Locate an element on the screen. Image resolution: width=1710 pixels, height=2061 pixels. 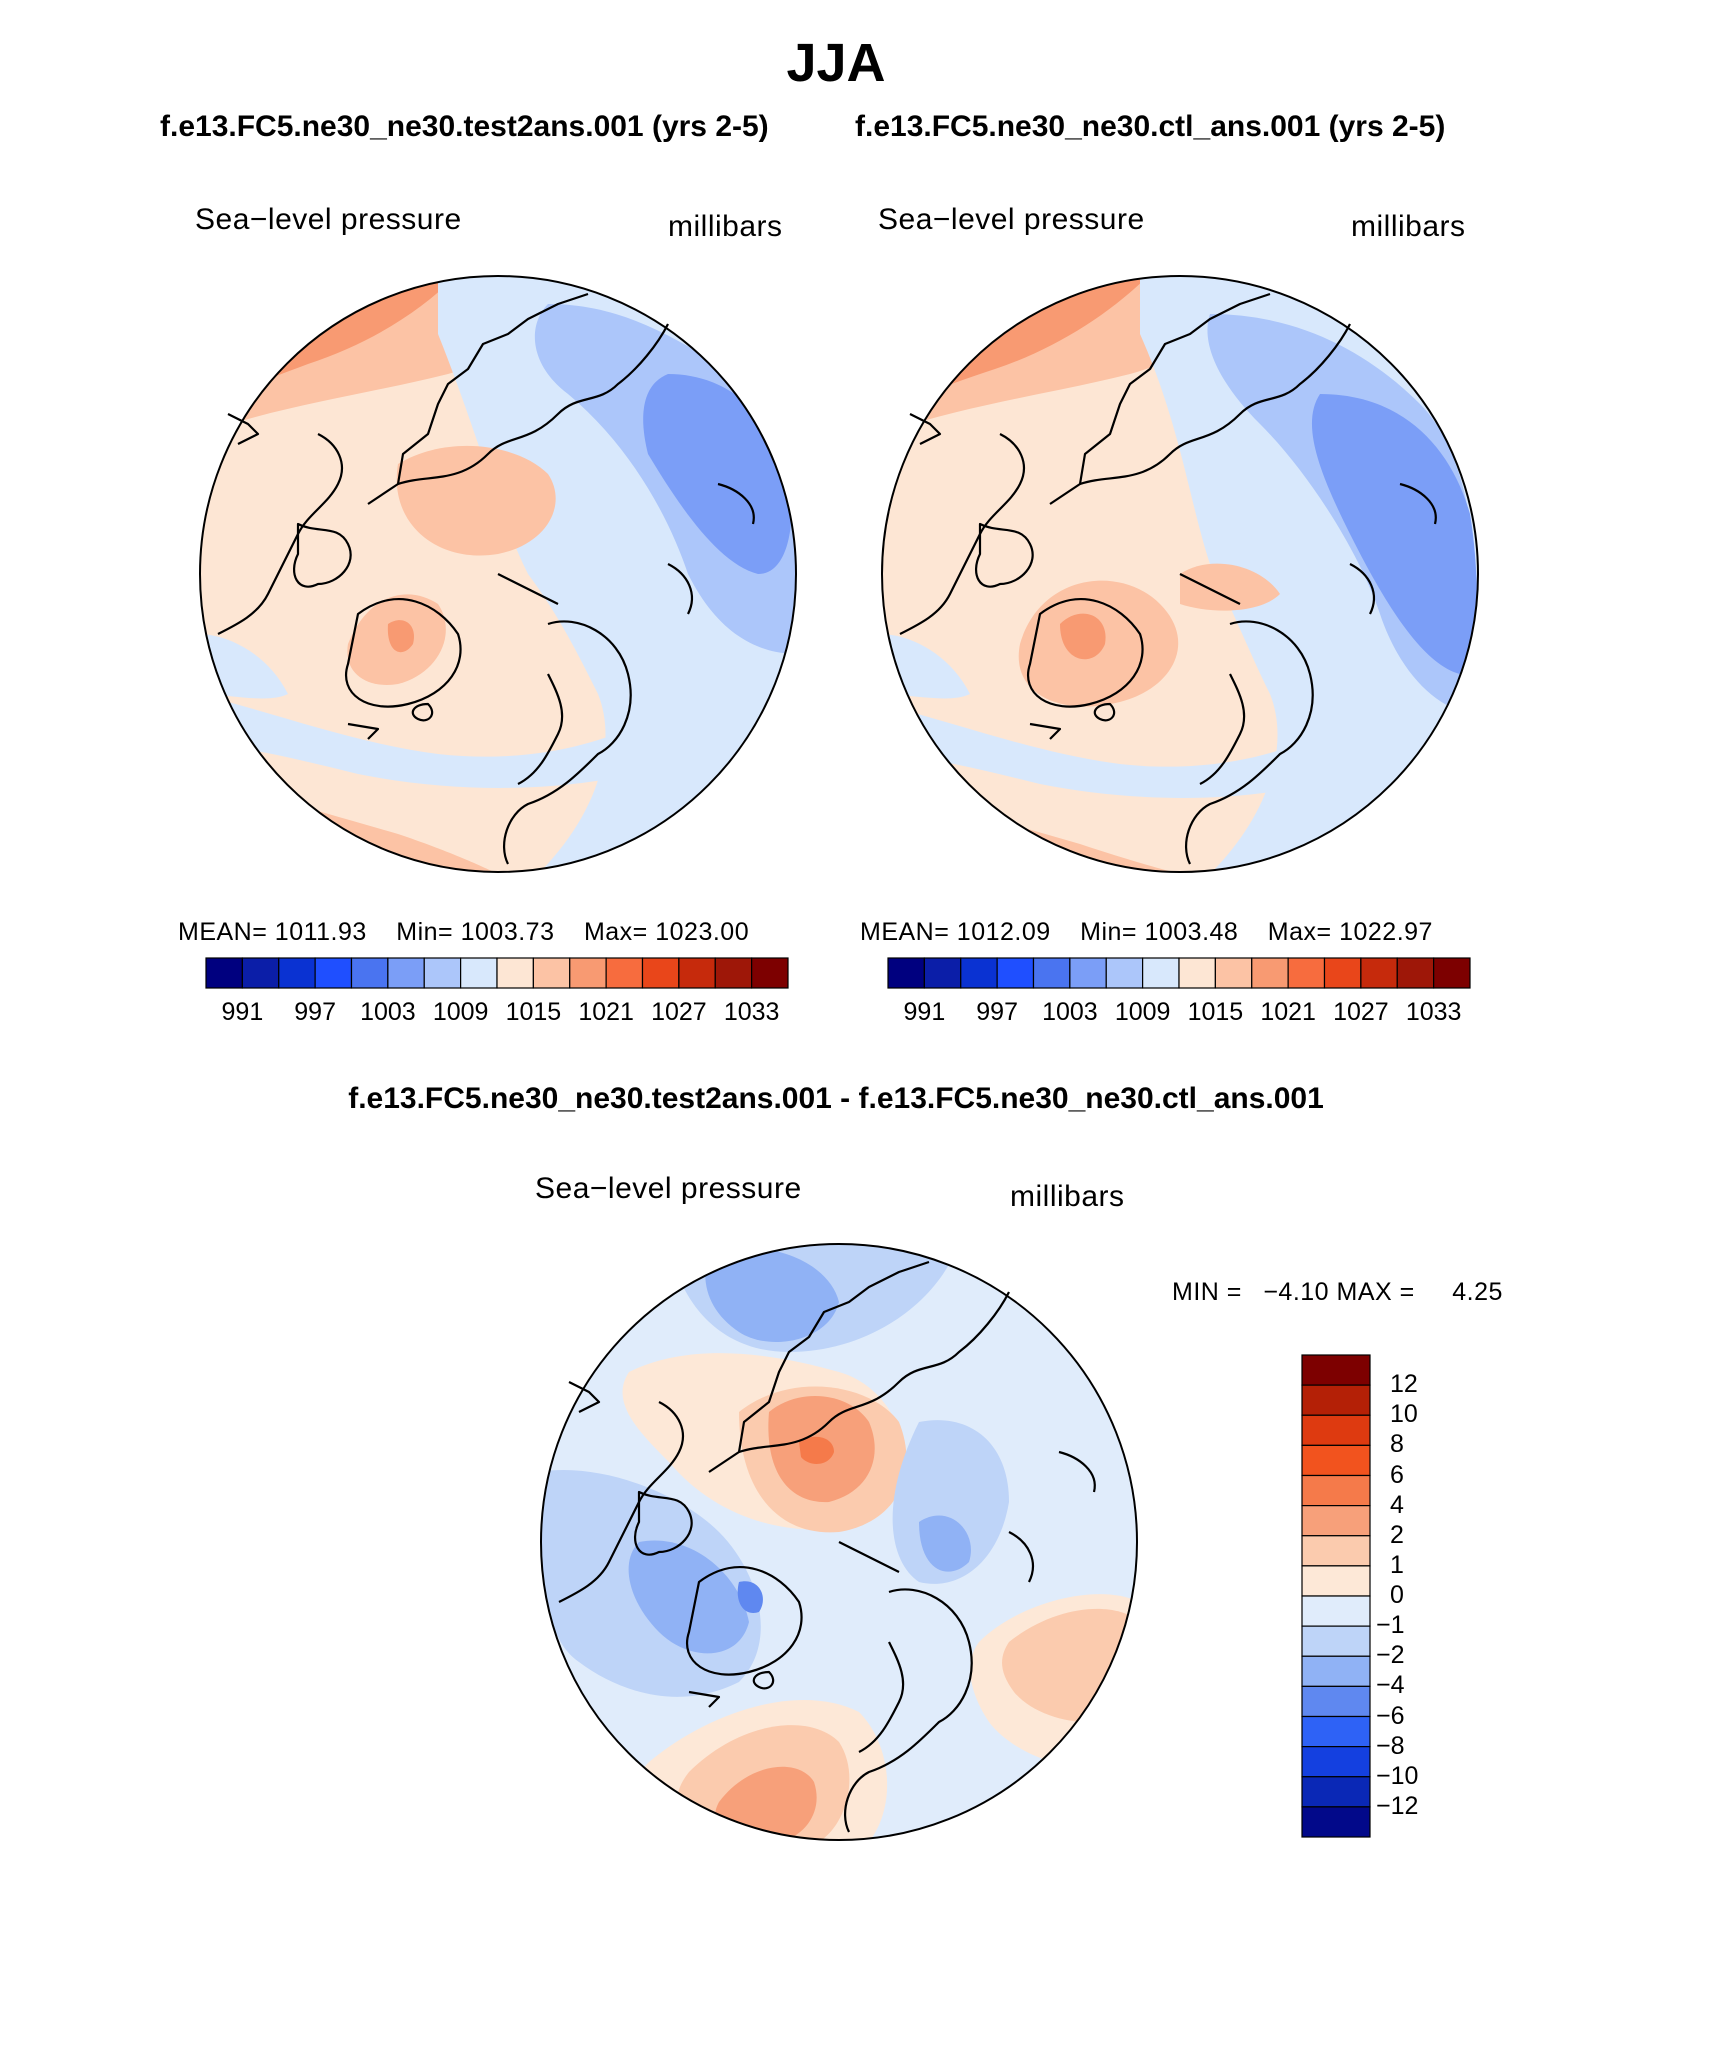
panel1-colorbar is located at coordinates (497, 973).